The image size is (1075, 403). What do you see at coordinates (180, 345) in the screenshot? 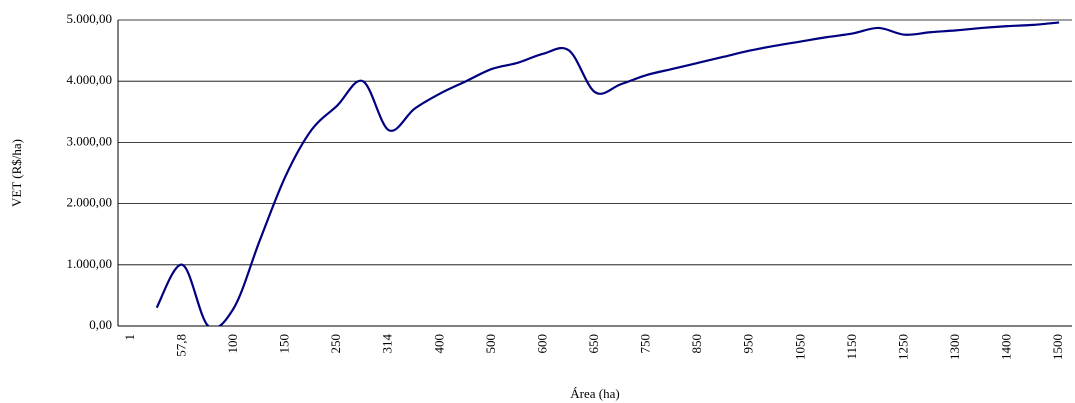
I see `x-tick-label: 57,8` at bounding box center [180, 345].